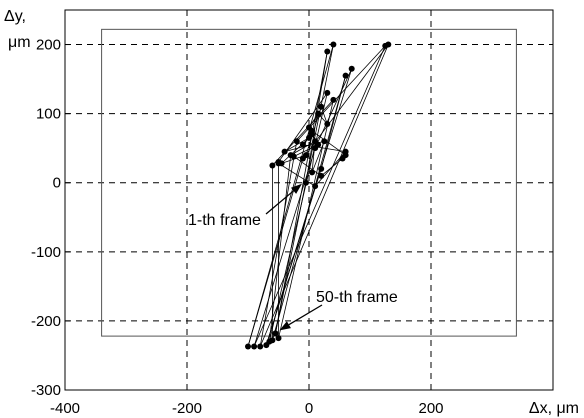 This screenshot has width=584, height=418. Describe the element at coordinates (48, 45) in the screenshot. I see `y-tick-label: 200` at that location.